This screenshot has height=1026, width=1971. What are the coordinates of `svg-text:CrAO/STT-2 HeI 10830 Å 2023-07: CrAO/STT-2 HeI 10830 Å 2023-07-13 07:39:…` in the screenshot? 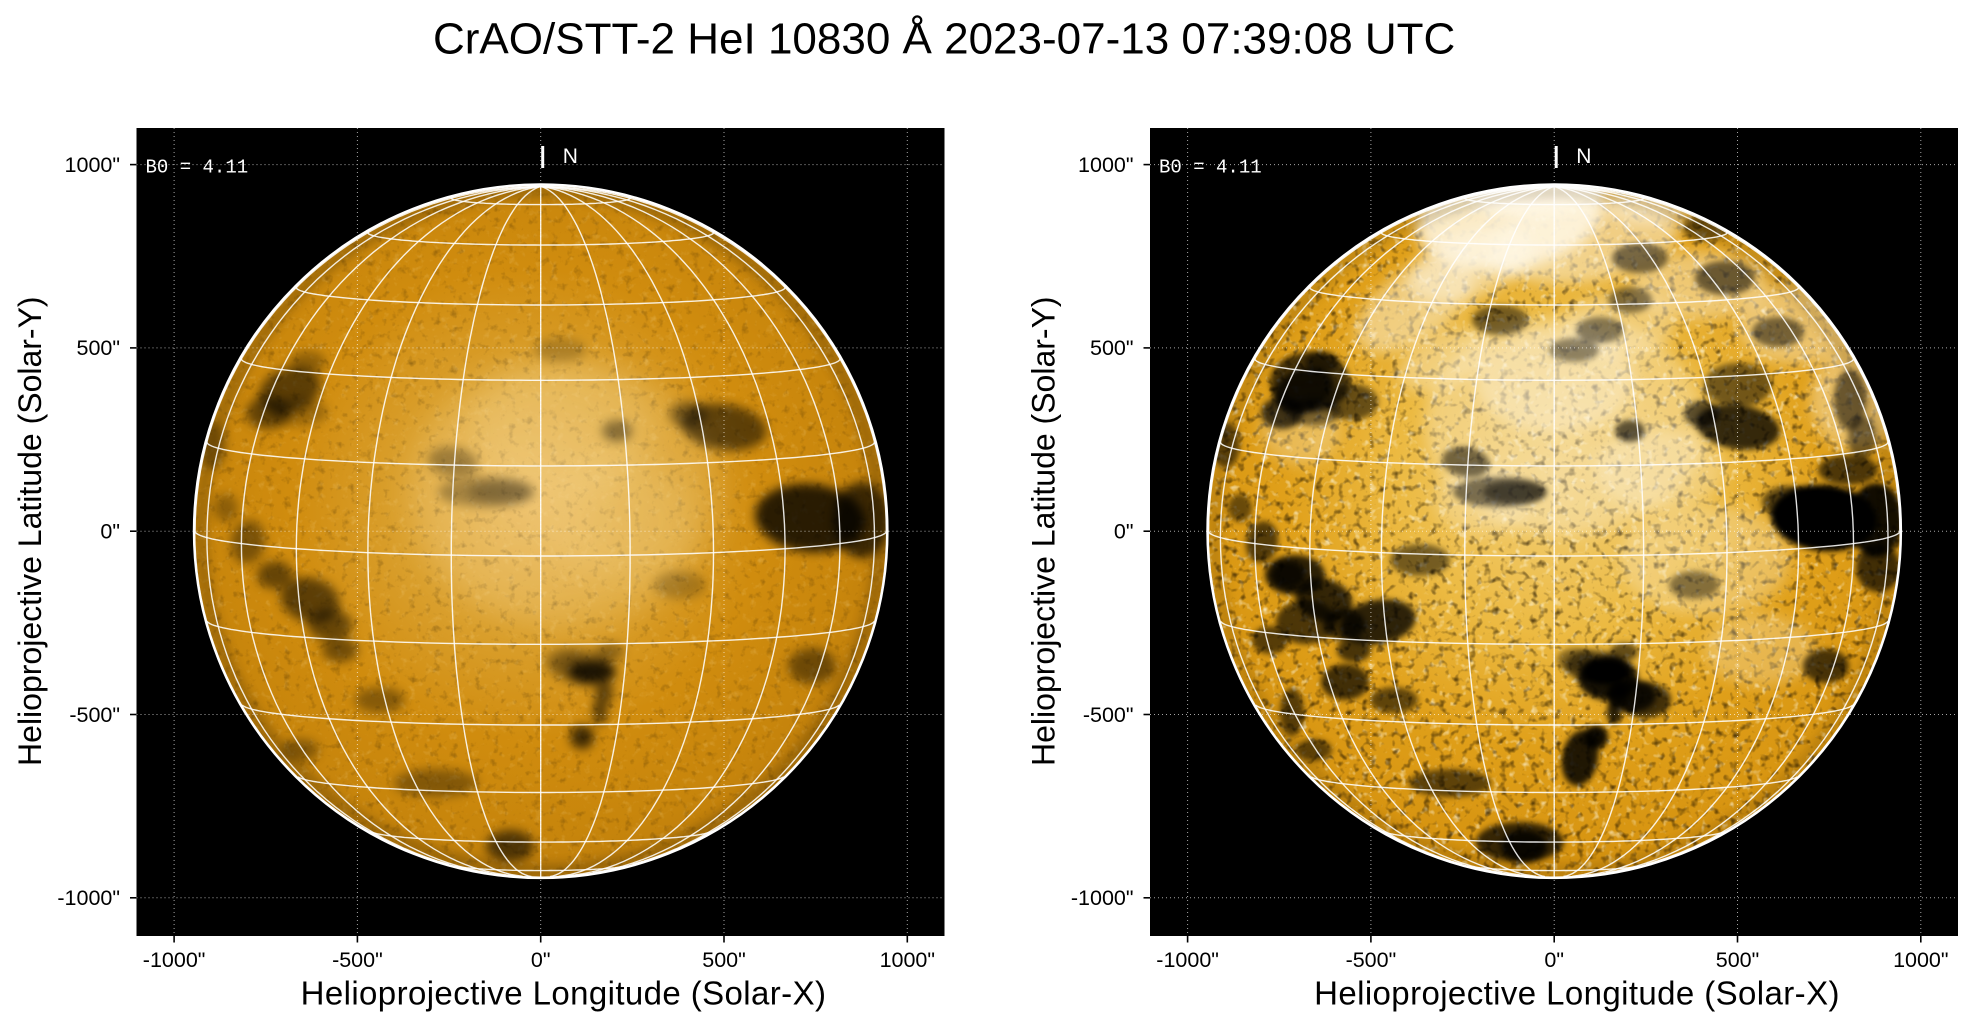 It's located at (944, 39).